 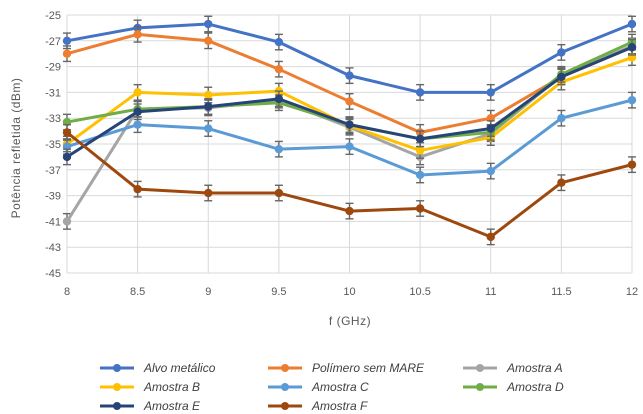 I want to click on legend-item: Alvo metálico, so click(x=158, y=368).